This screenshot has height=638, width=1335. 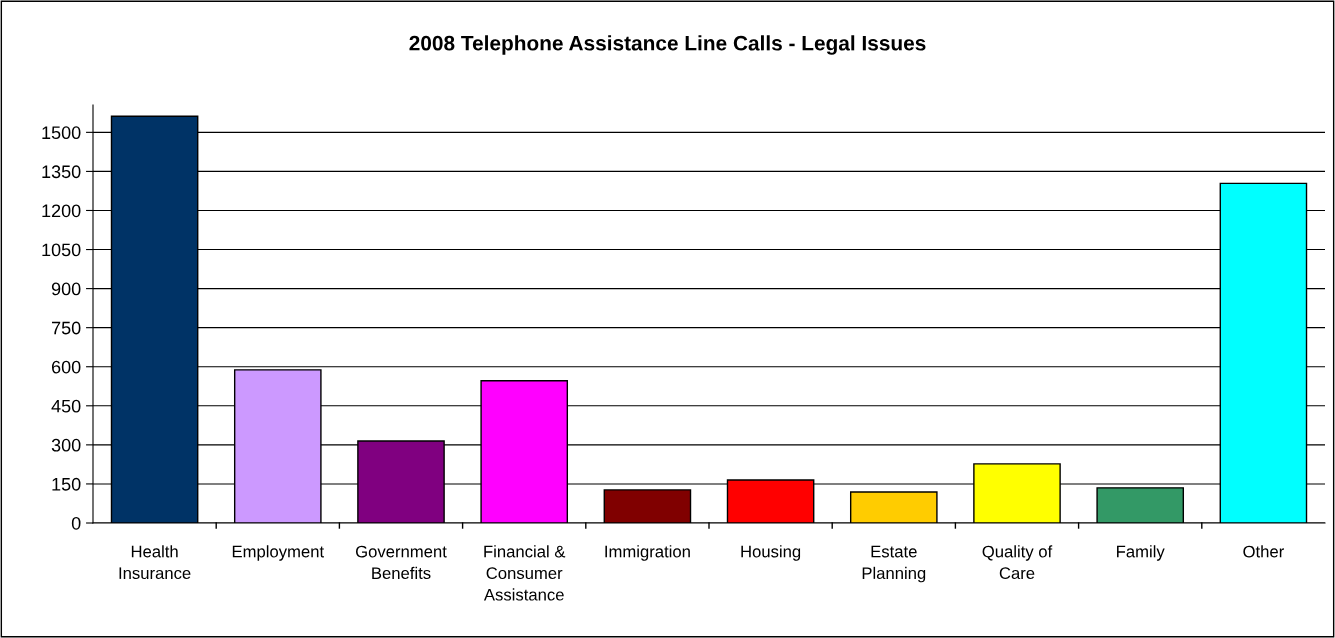 I want to click on y-tick-label: 450, so click(x=66, y=406).